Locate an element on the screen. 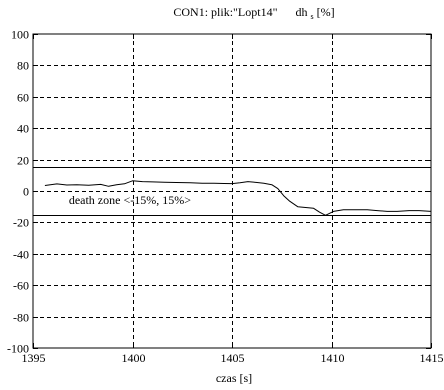 This screenshot has height=390, width=444. death-zone-lines is located at coordinates (232, 191).